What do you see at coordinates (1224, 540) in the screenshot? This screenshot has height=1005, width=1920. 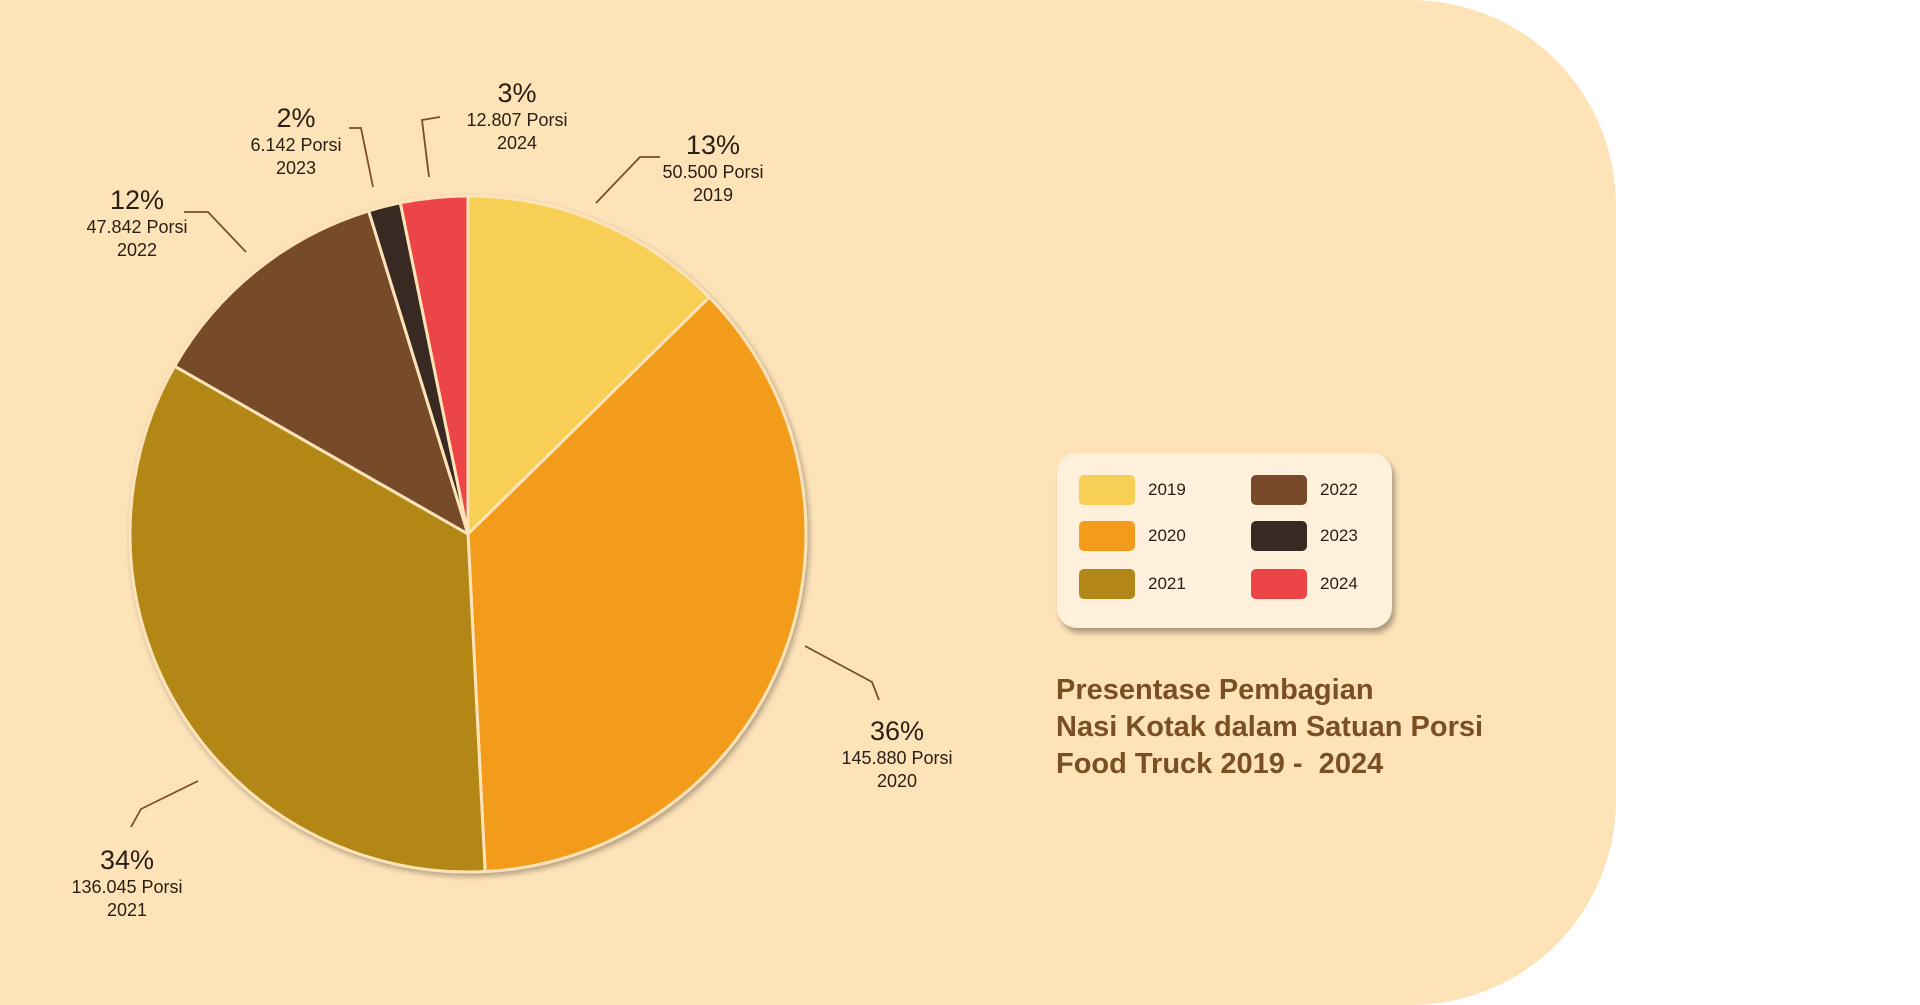 I see `legend: 2019 2020 2021 2022 2023 2024` at bounding box center [1224, 540].